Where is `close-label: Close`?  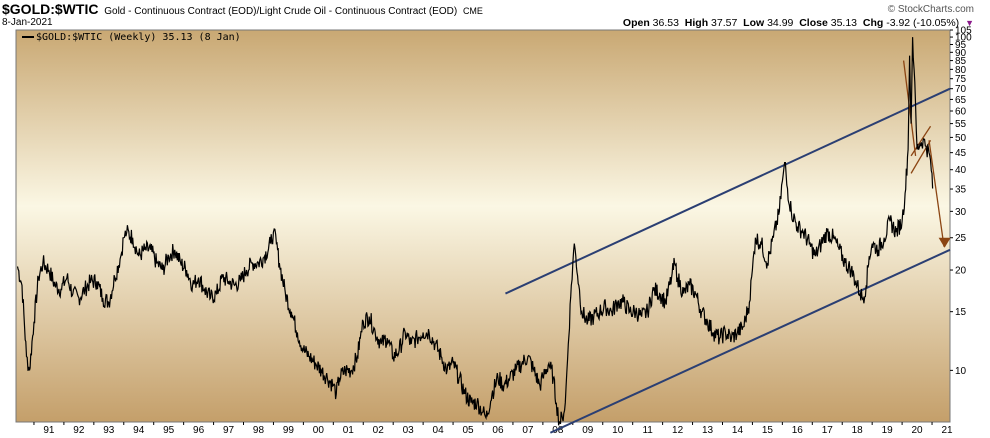
close-label: Close is located at coordinates (813, 23).